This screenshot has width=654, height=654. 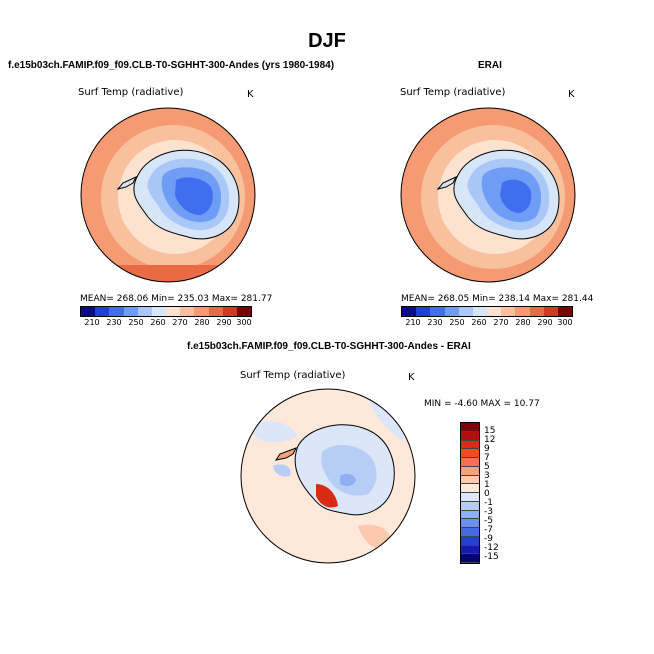 I want to click on panel3-tick-label: 0, so click(x=487, y=494).